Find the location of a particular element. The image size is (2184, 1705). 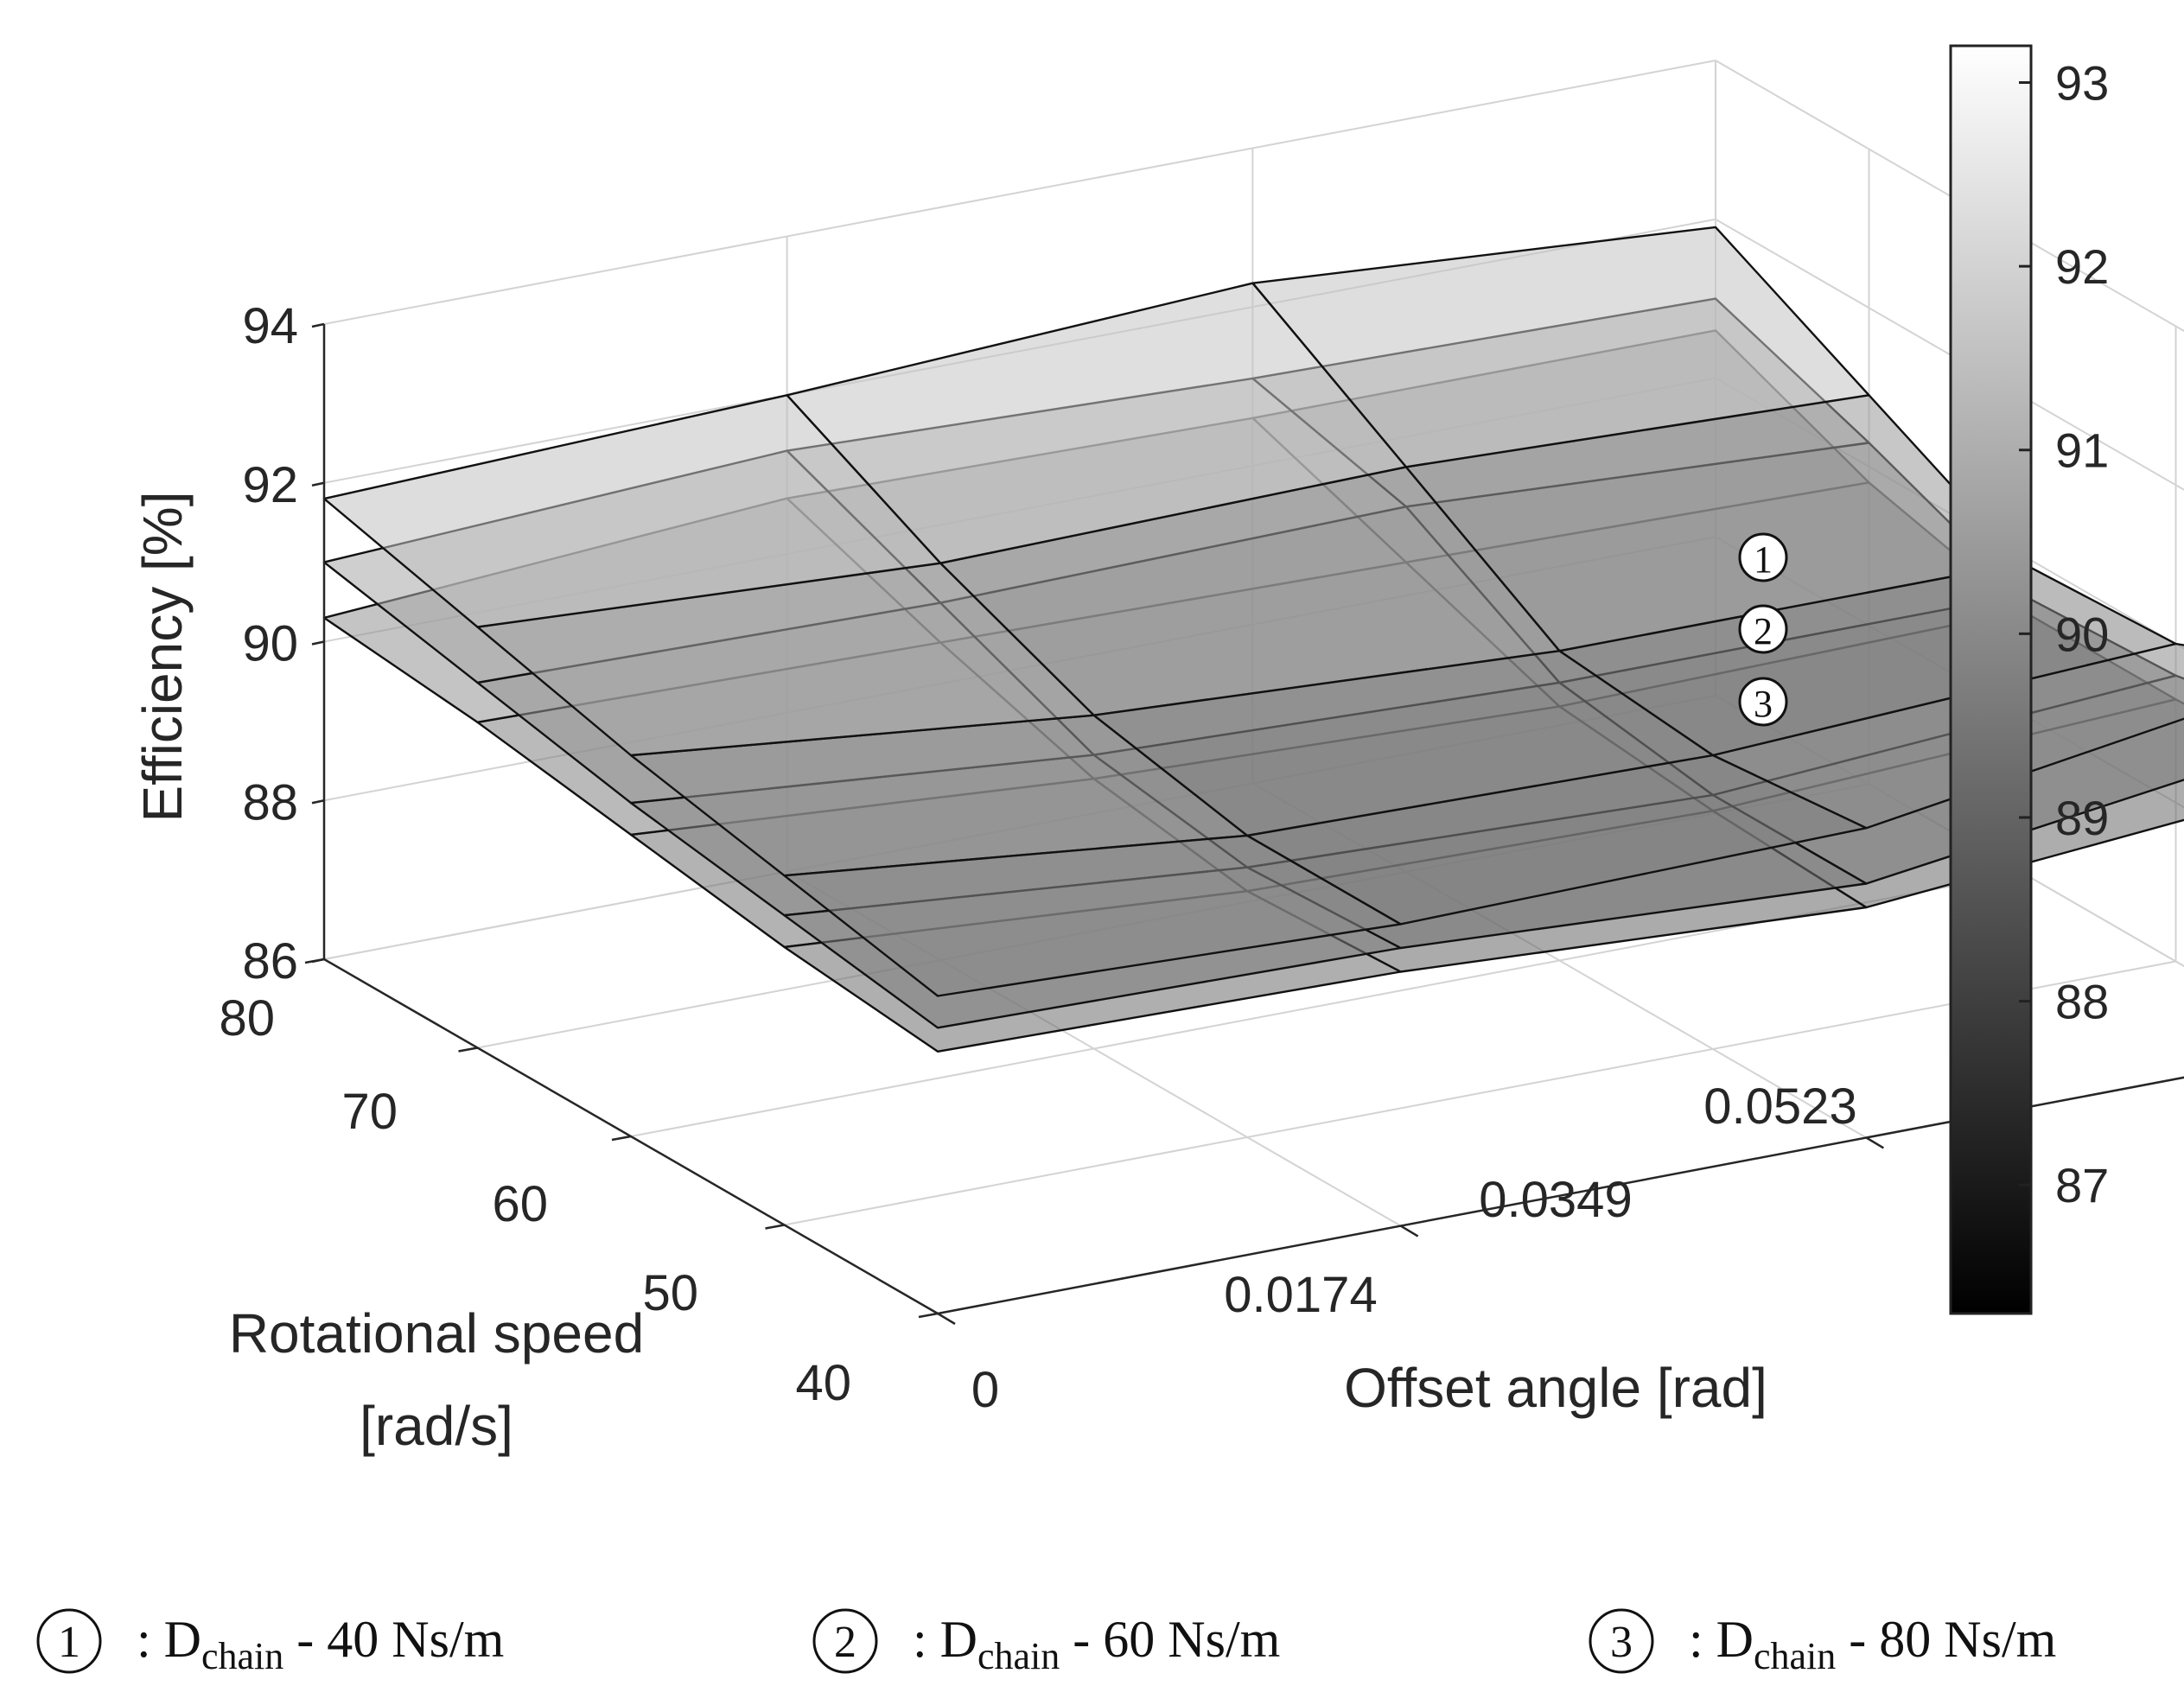

legend-marker-label: 2 is located at coordinates (845, 1643).